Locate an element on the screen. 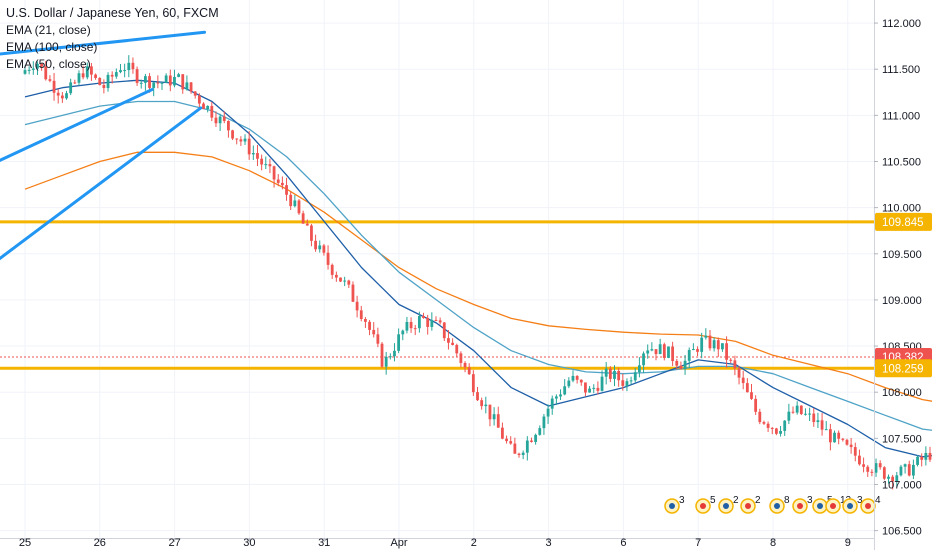 This screenshot has width=932, height=550. time-tick-label: 30 is located at coordinates (249, 543).